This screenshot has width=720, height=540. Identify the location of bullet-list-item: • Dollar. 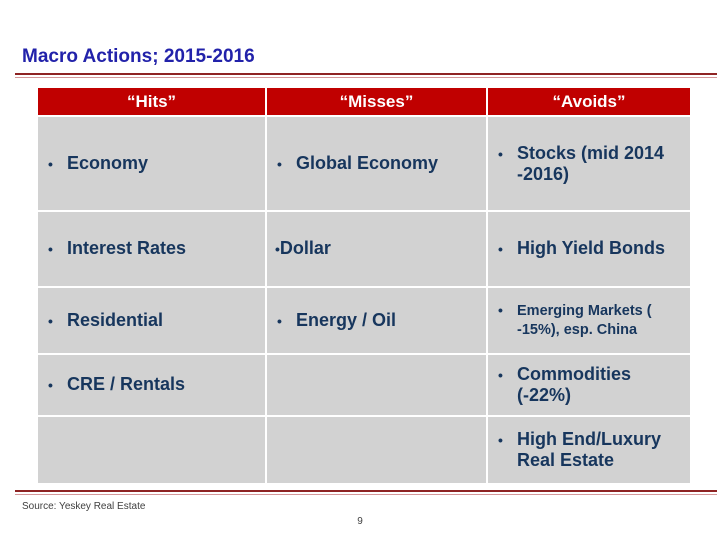
(373, 249).